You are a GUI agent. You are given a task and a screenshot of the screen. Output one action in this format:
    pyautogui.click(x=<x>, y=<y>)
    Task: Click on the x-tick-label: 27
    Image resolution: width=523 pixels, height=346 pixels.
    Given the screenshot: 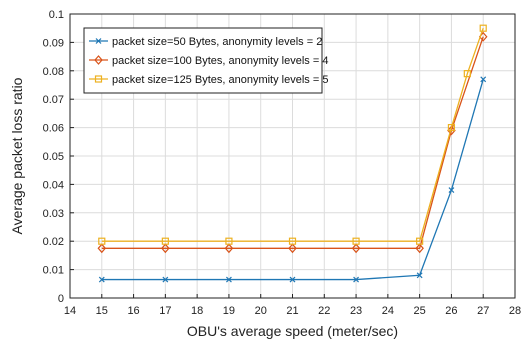 What is the action you would take?
    pyautogui.click(x=483, y=311)
    